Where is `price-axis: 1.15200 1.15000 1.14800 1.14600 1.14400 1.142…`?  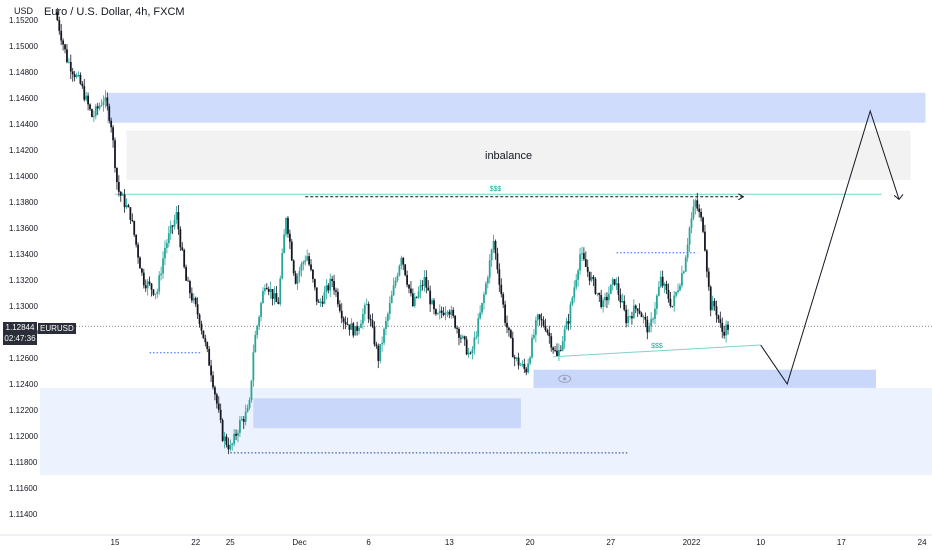
price-axis: 1.15200 1.15000 1.14800 1.14600 1.14400 1.142… is located at coordinates (23, 267).